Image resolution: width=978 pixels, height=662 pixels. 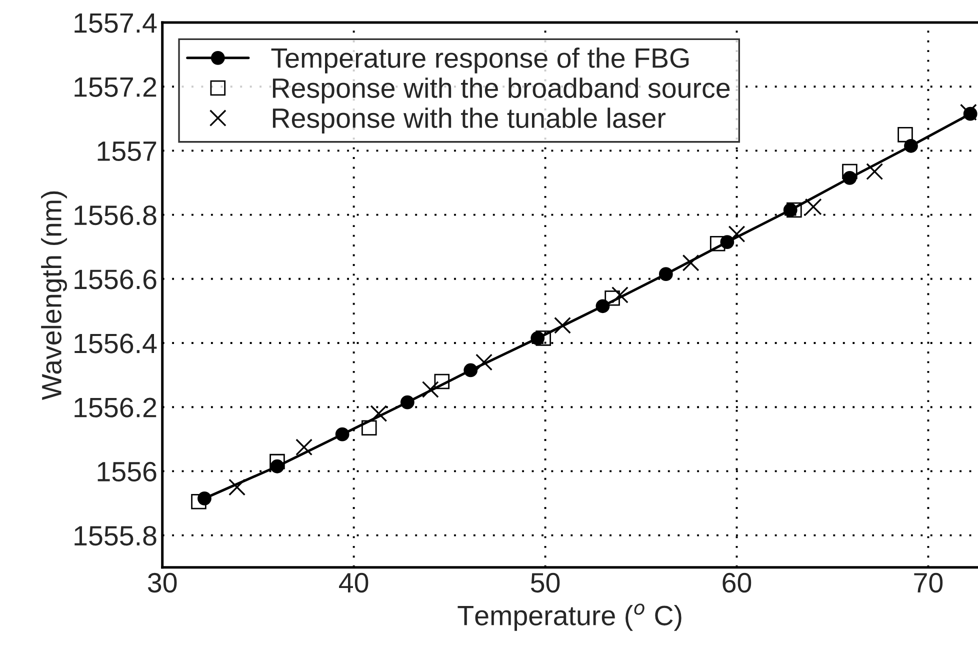 What do you see at coordinates (469, 121) in the screenshot?
I see `legend-label: Response with the tunable laser` at bounding box center [469, 121].